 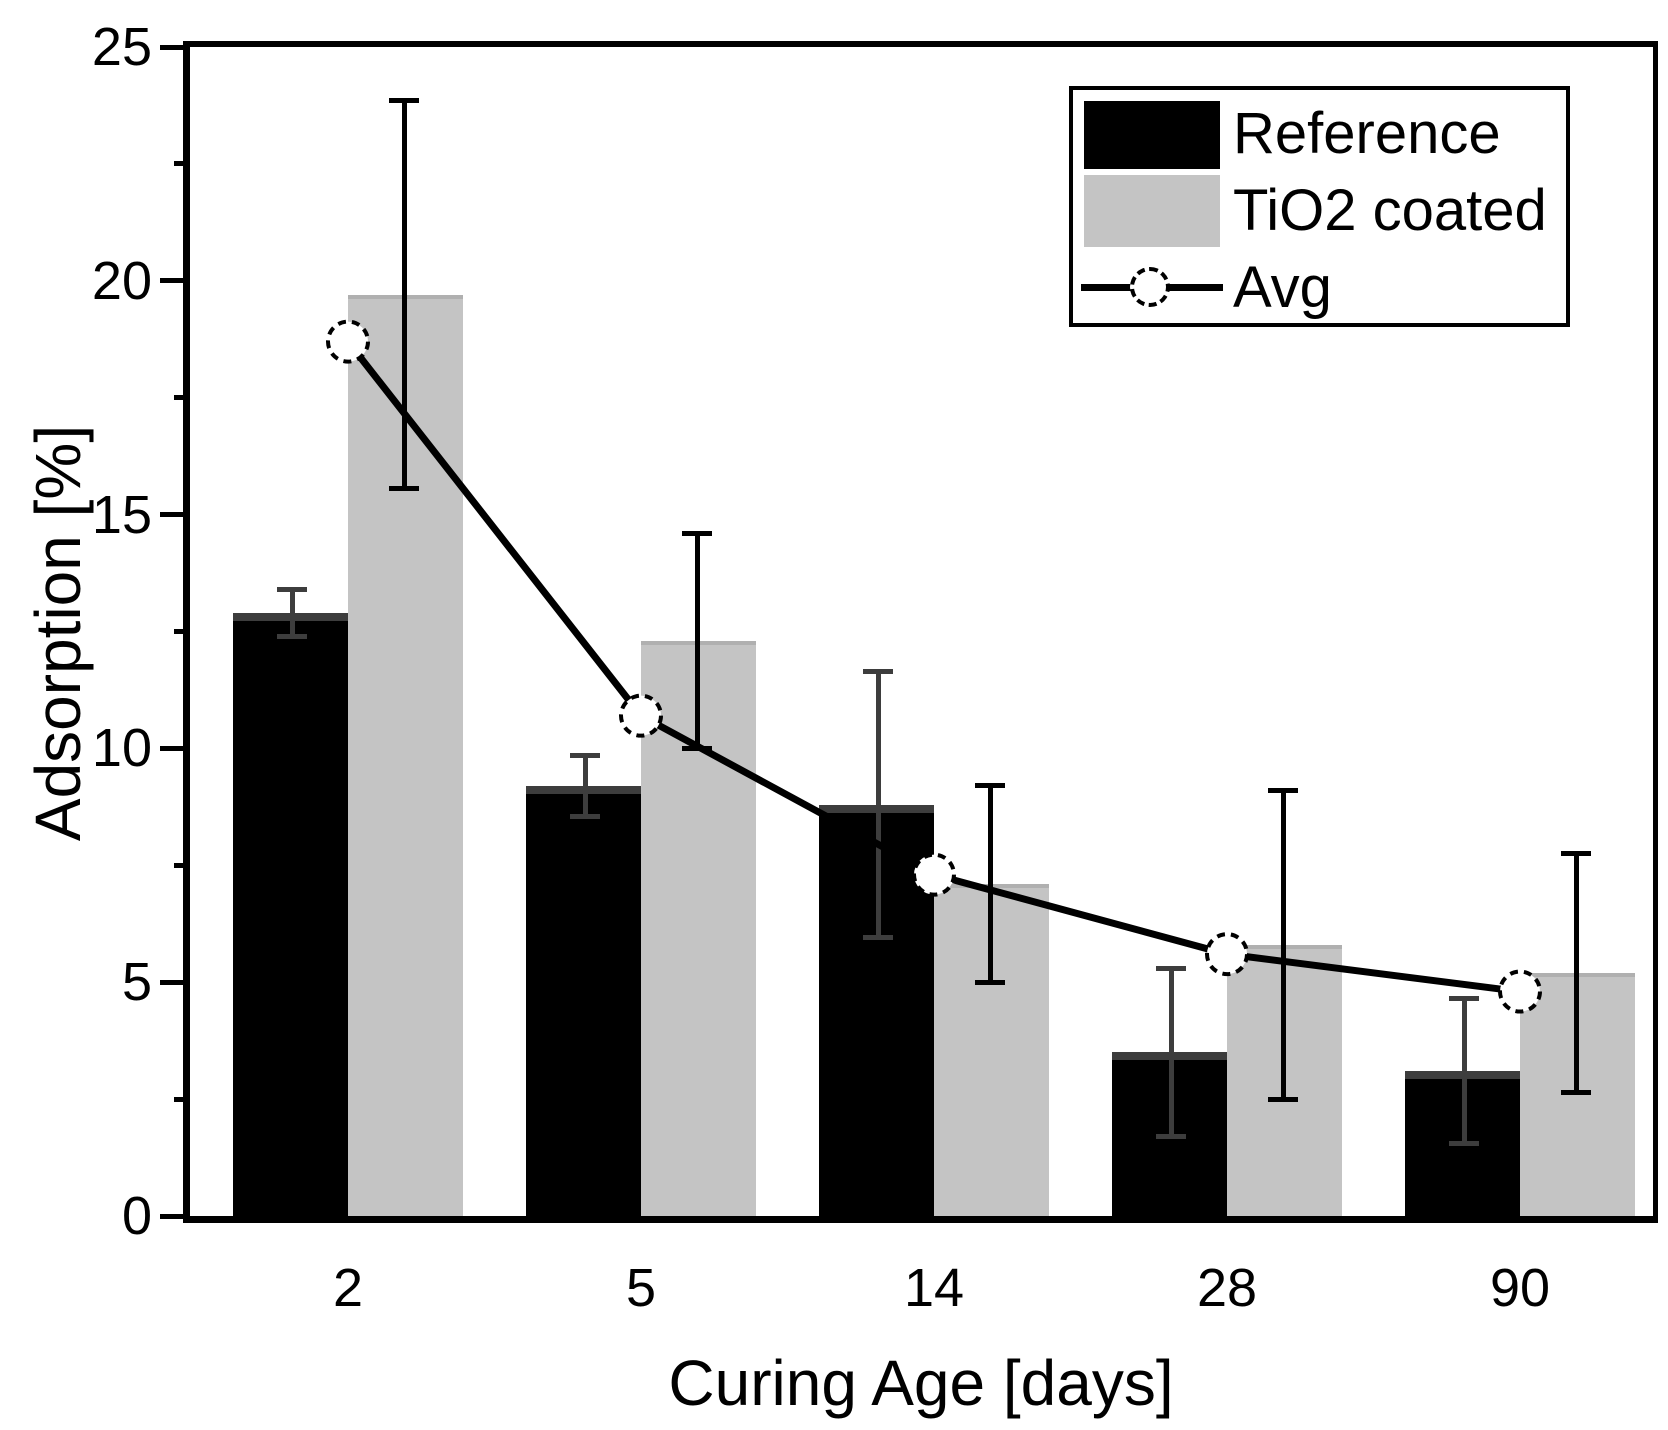 What do you see at coordinates (1227, 1288) in the screenshot?
I see `x-axis-tick-label: 28` at bounding box center [1227, 1288].